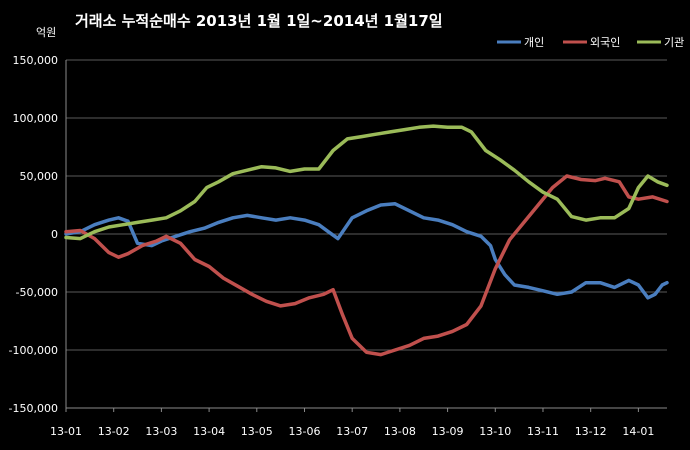 This screenshot has width=690, height=450. What do you see at coordinates (400, 431) in the screenshot?
I see `x-tick-label: 13-08` at bounding box center [400, 431].